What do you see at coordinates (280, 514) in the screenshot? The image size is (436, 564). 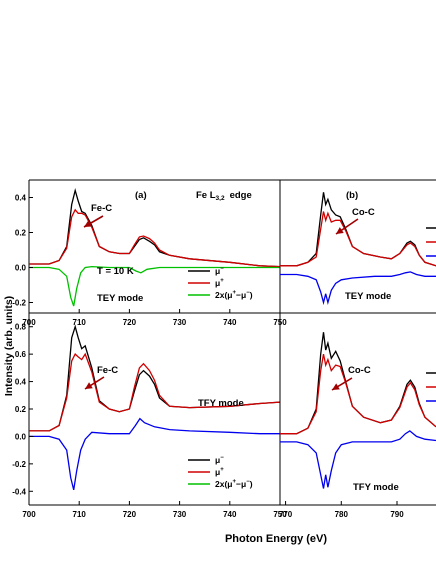 I see `x-tick-label: 750` at bounding box center [280, 514].